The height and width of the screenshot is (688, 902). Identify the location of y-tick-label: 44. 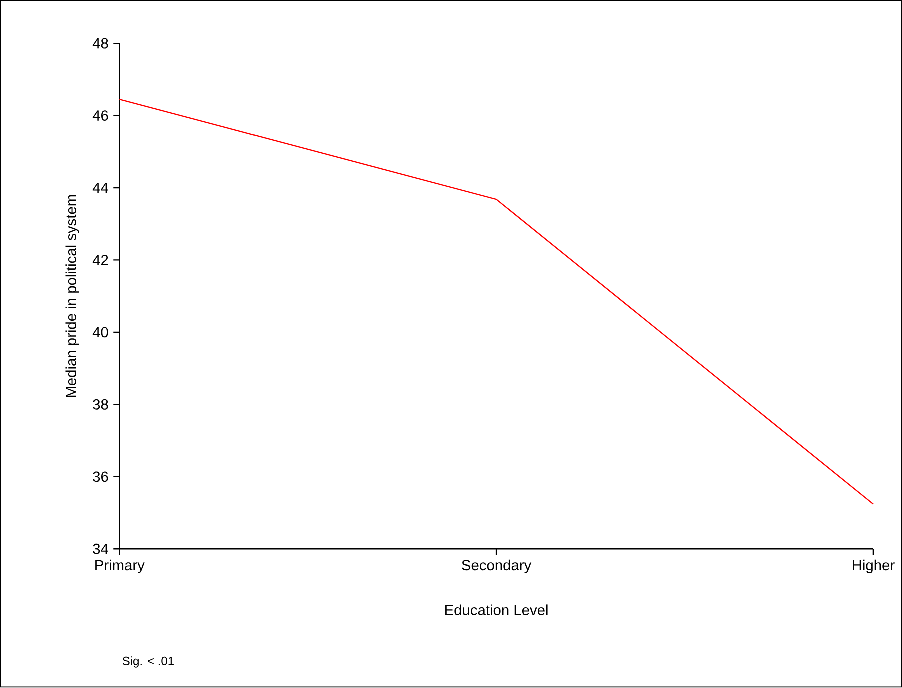
(100, 188).